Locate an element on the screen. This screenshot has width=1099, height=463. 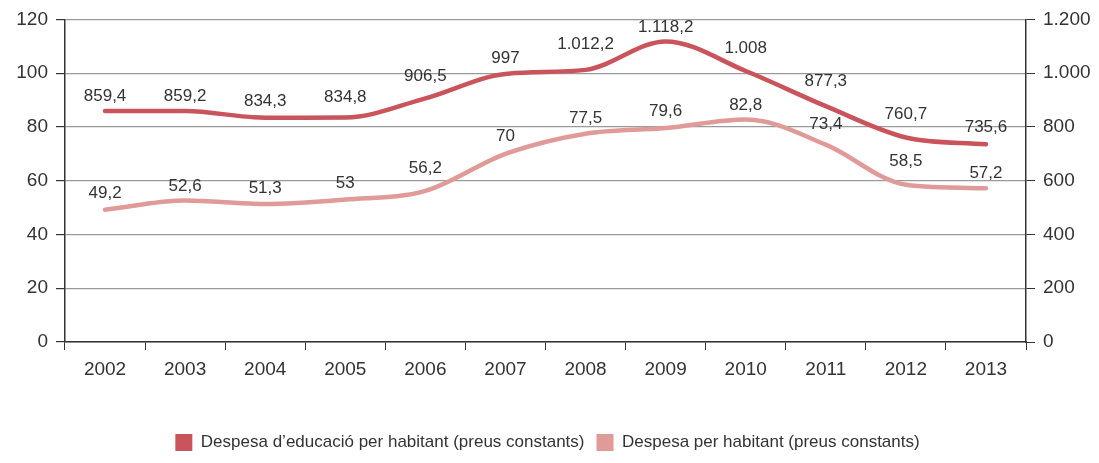
data-label: 53 is located at coordinates (345, 183).